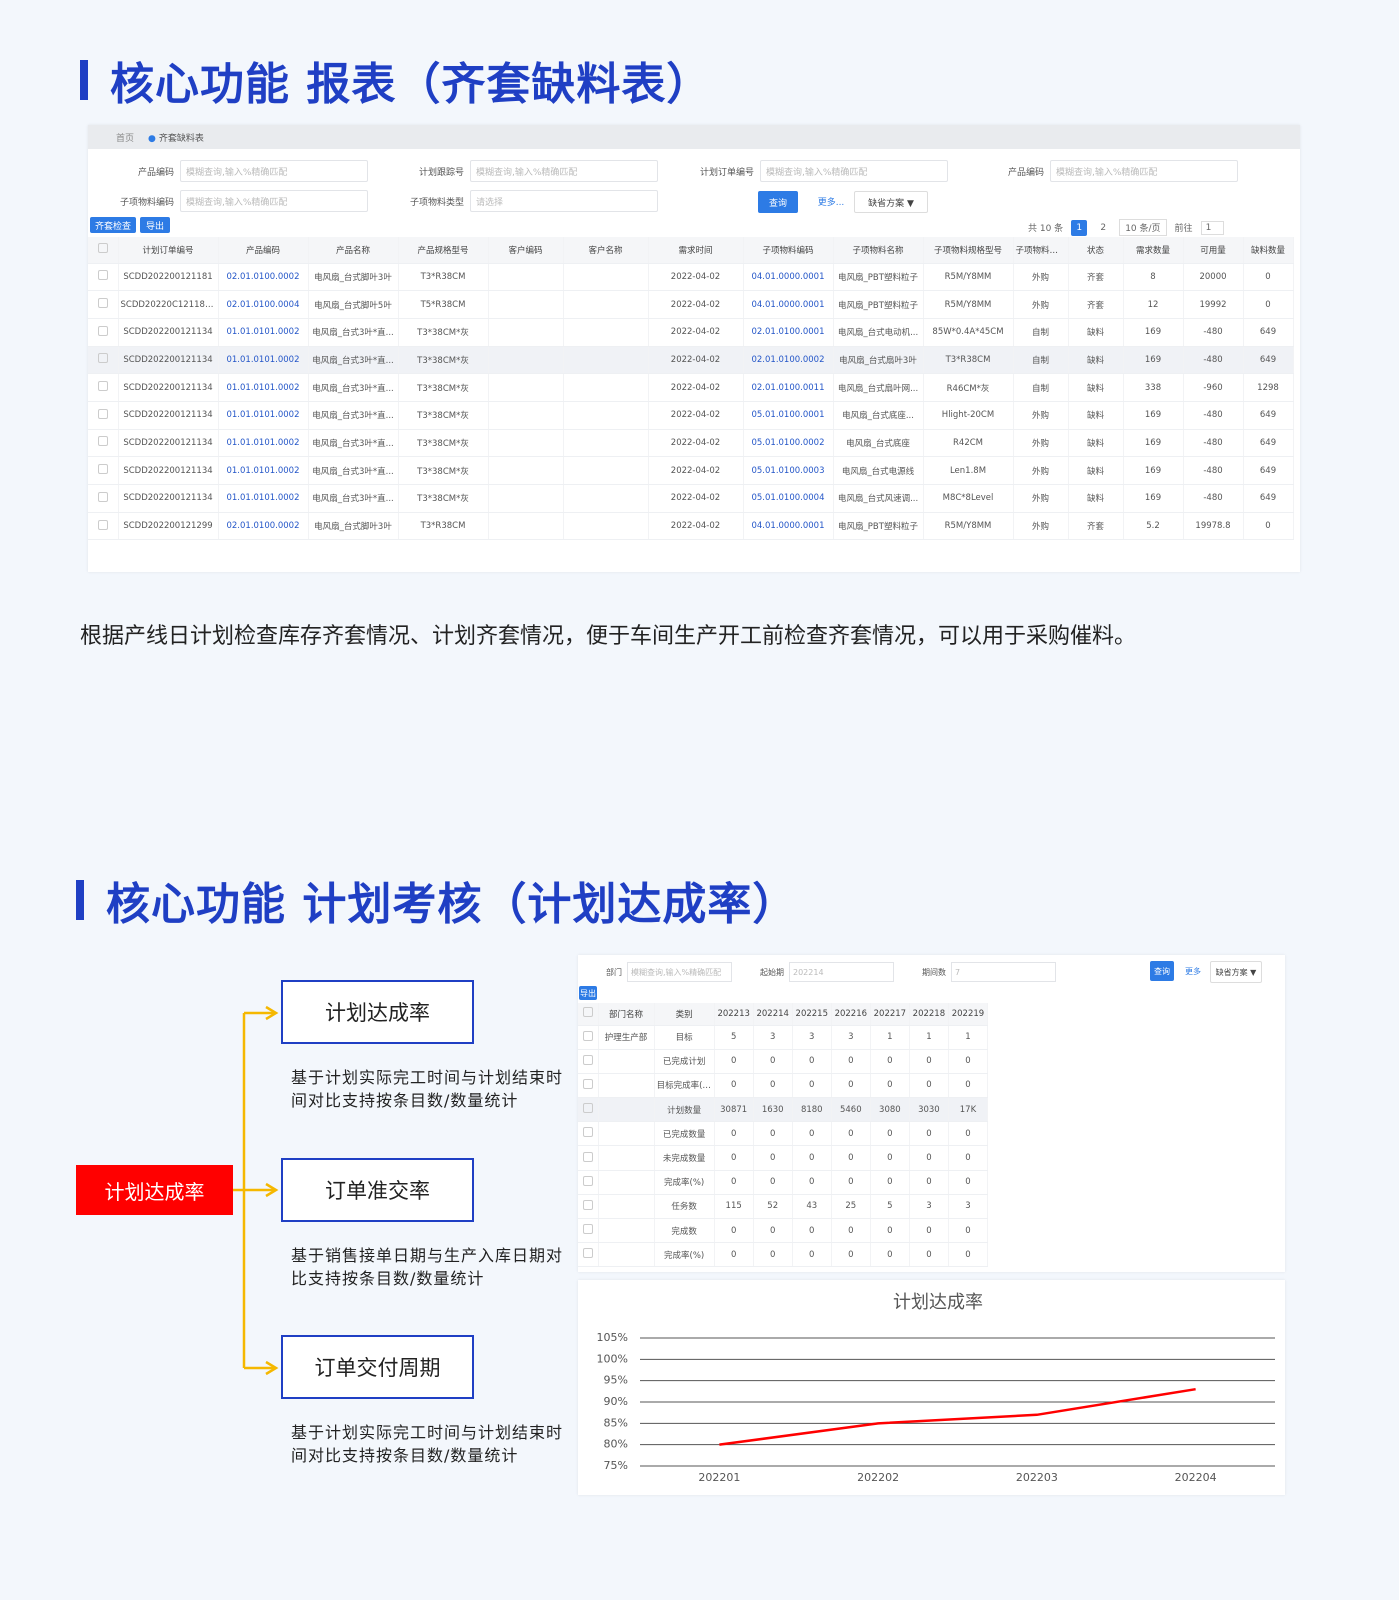  Describe the element at coordinates (788, 387) in the screenshot. I see `table-cell: 02.01.0100.0011` at that location.